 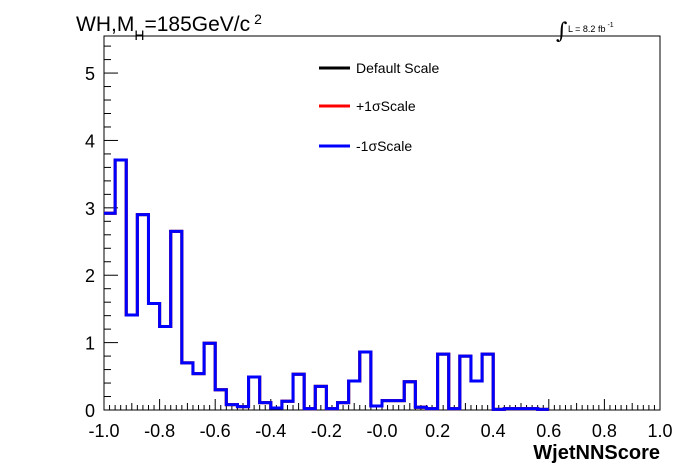 What do you see at coordinates (159, 431) in the screenshot?
I see `x-tick-label: -0.8` at bounding box center [159, 431].